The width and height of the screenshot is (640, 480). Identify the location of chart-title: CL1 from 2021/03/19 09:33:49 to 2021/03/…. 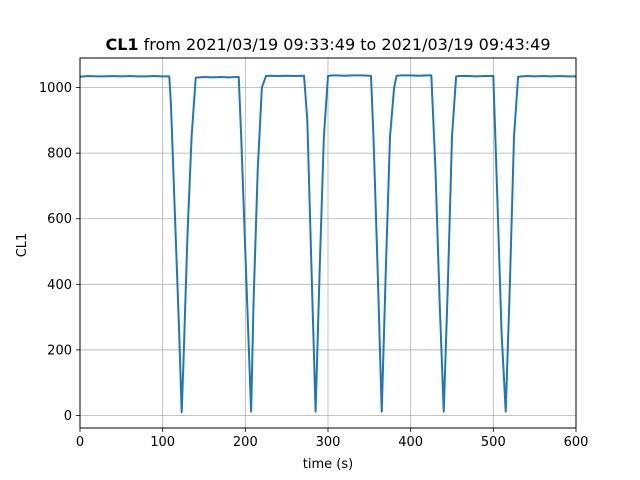
(327, 44).